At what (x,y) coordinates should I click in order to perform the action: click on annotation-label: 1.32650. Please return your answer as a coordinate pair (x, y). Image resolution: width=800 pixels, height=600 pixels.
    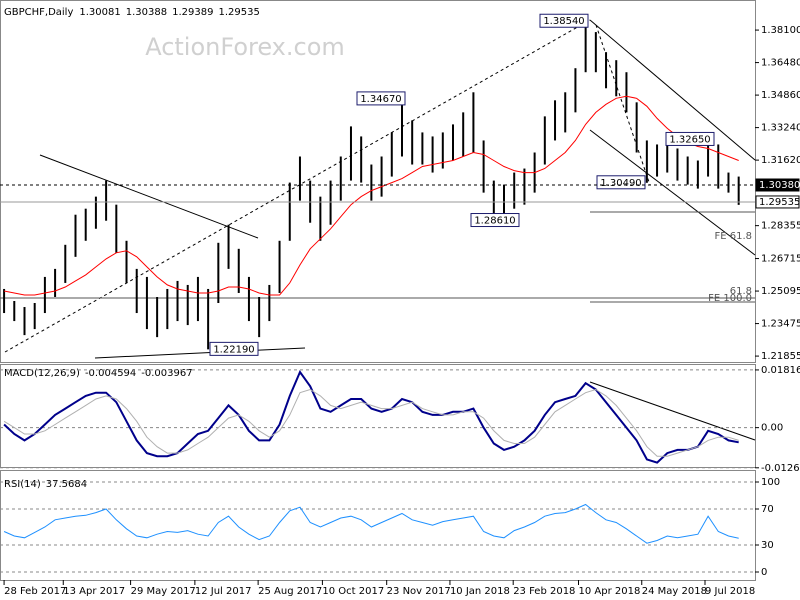
    Looking at the image, I should click on (689, 139).